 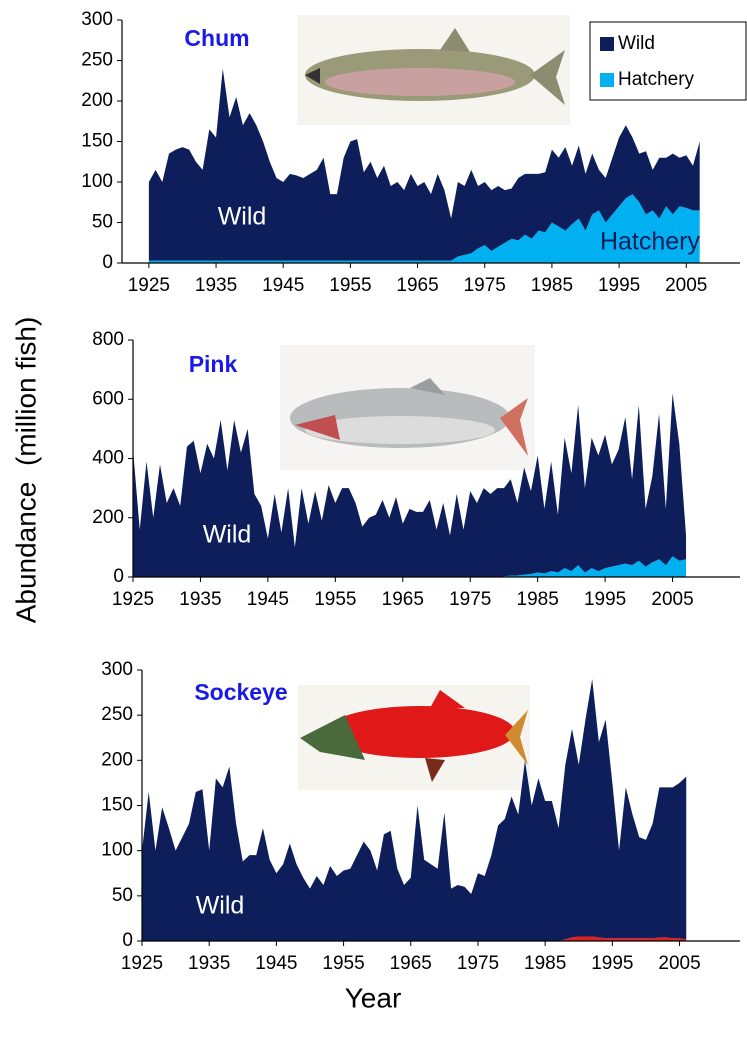 What do you see at coordinates (213, 364) in the screenshot?
I see `panel-title: Pink` at bounding box center [213, 364].